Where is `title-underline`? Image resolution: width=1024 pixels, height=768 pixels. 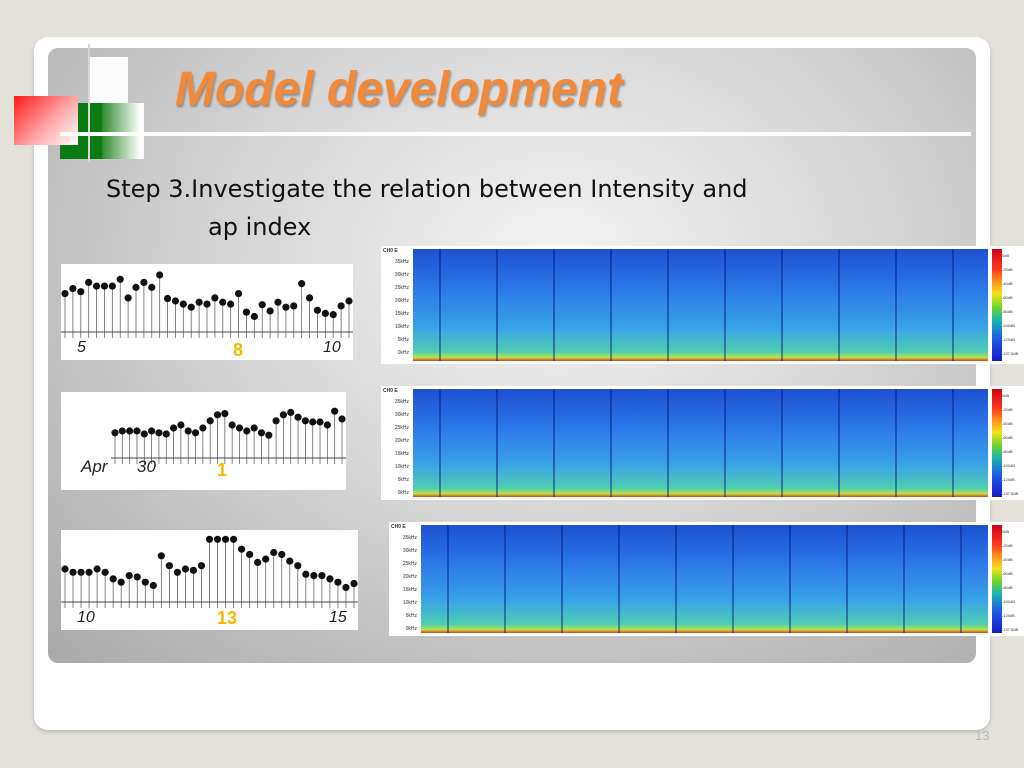 title-underline is located at coordinates (515, 134).